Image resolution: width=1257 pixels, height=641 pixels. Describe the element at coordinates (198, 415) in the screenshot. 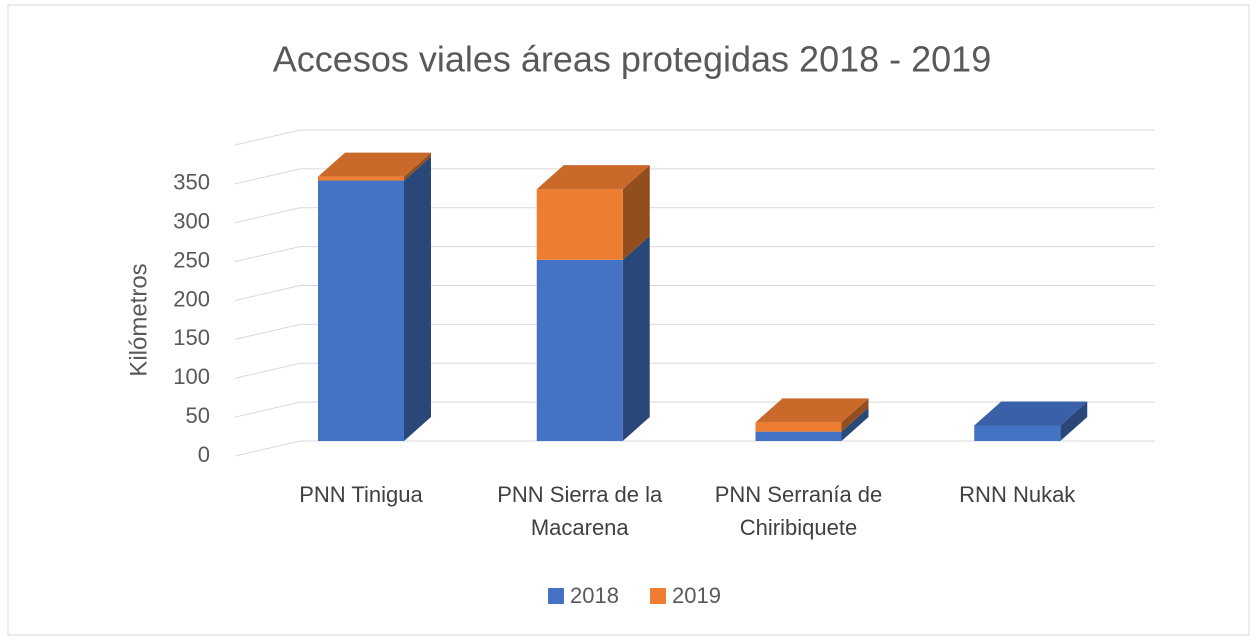

I see `y-tick-label: 50` at that location.